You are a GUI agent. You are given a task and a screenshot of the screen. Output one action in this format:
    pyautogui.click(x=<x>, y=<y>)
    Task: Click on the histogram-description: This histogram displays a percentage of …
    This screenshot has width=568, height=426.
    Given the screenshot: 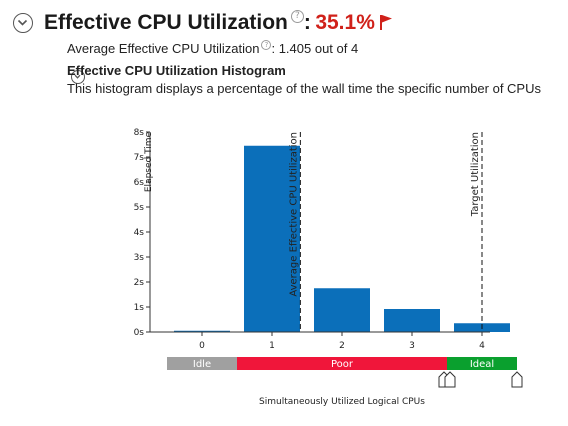 What is the action you would take?
    pyautogui.click(x=304, y=88)
    